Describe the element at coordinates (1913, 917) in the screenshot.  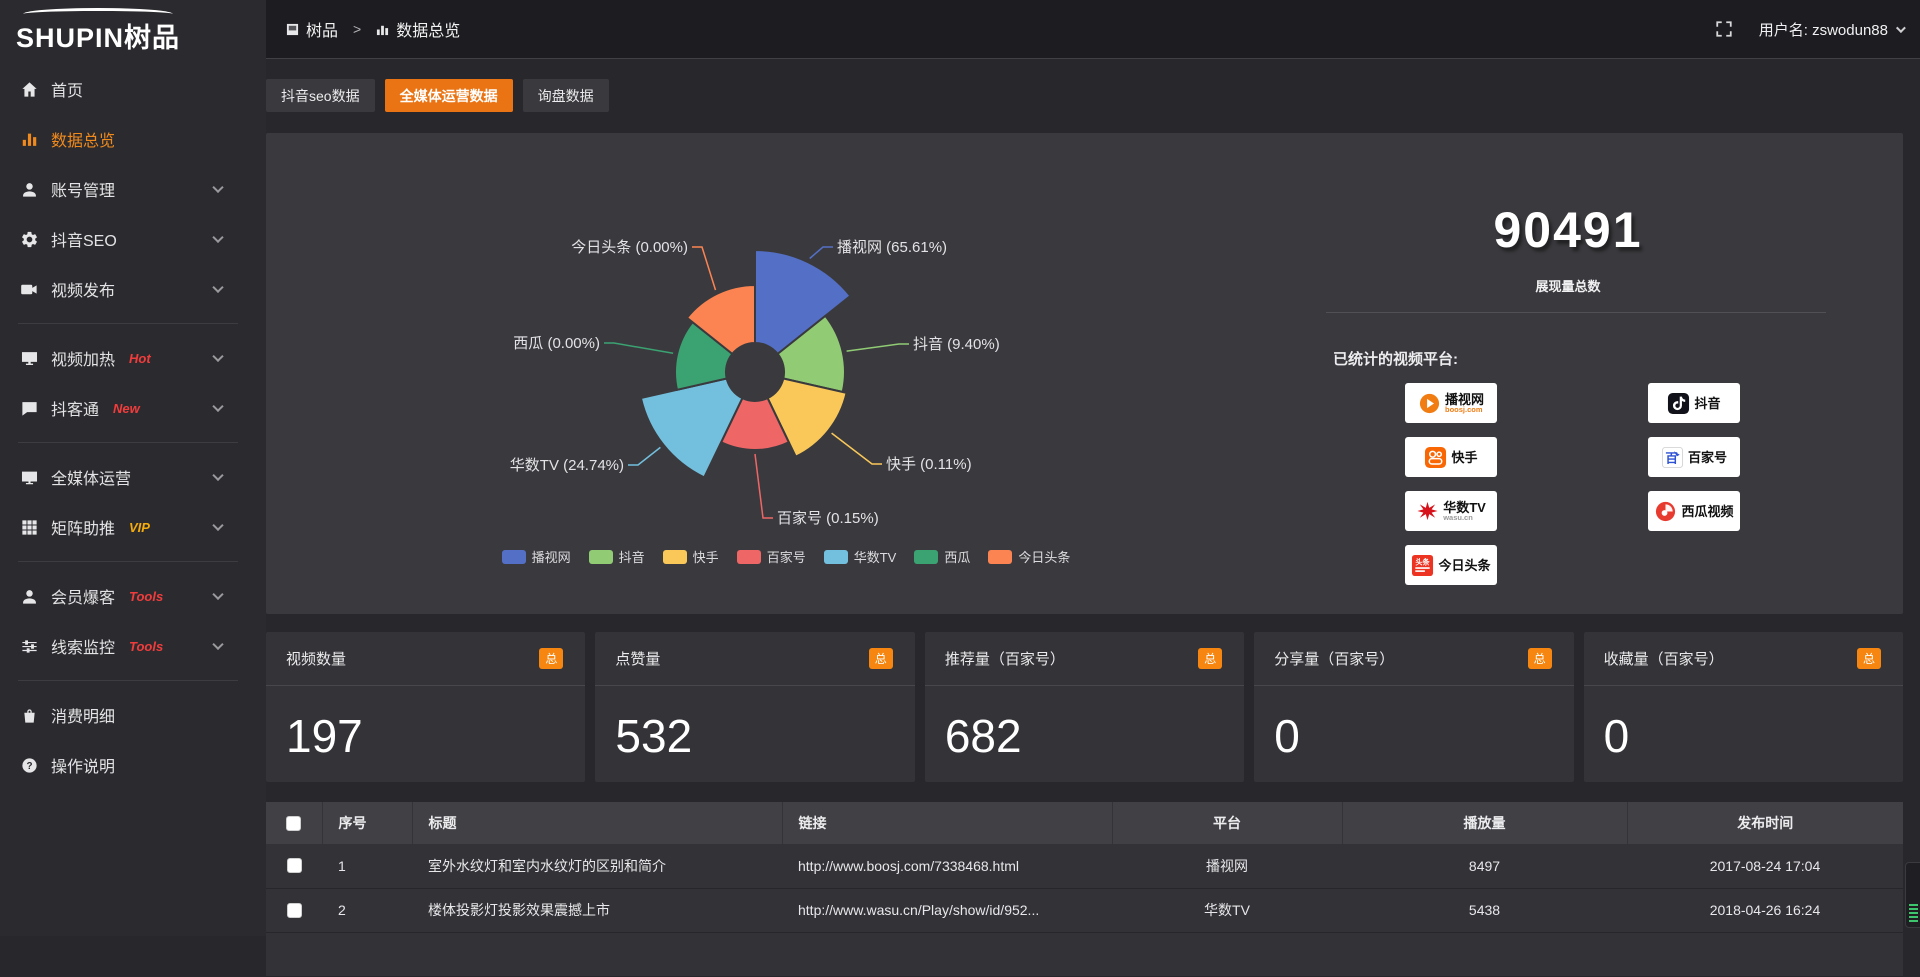
I see `helper-bar` at that location.